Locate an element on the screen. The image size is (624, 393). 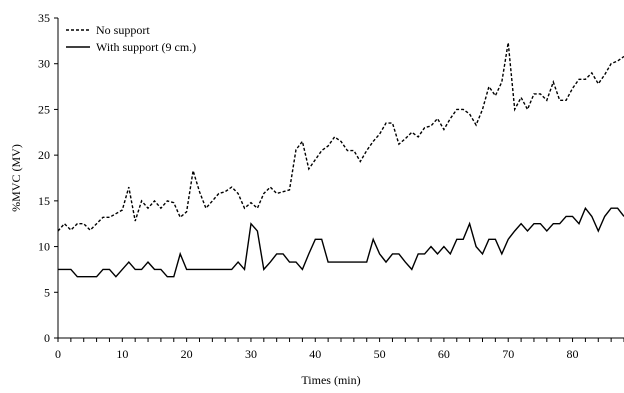
x-axis-label: Times (min) is located at coordinates (330, 380).